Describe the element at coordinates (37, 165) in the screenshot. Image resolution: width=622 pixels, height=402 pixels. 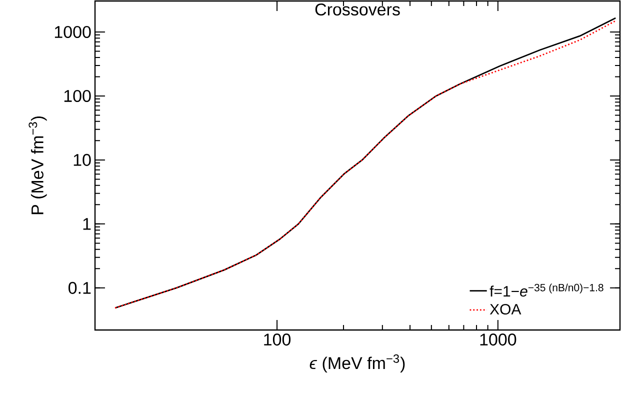
I see `y-axis-title: P (MeV fm$^{−3}$)` at that location.